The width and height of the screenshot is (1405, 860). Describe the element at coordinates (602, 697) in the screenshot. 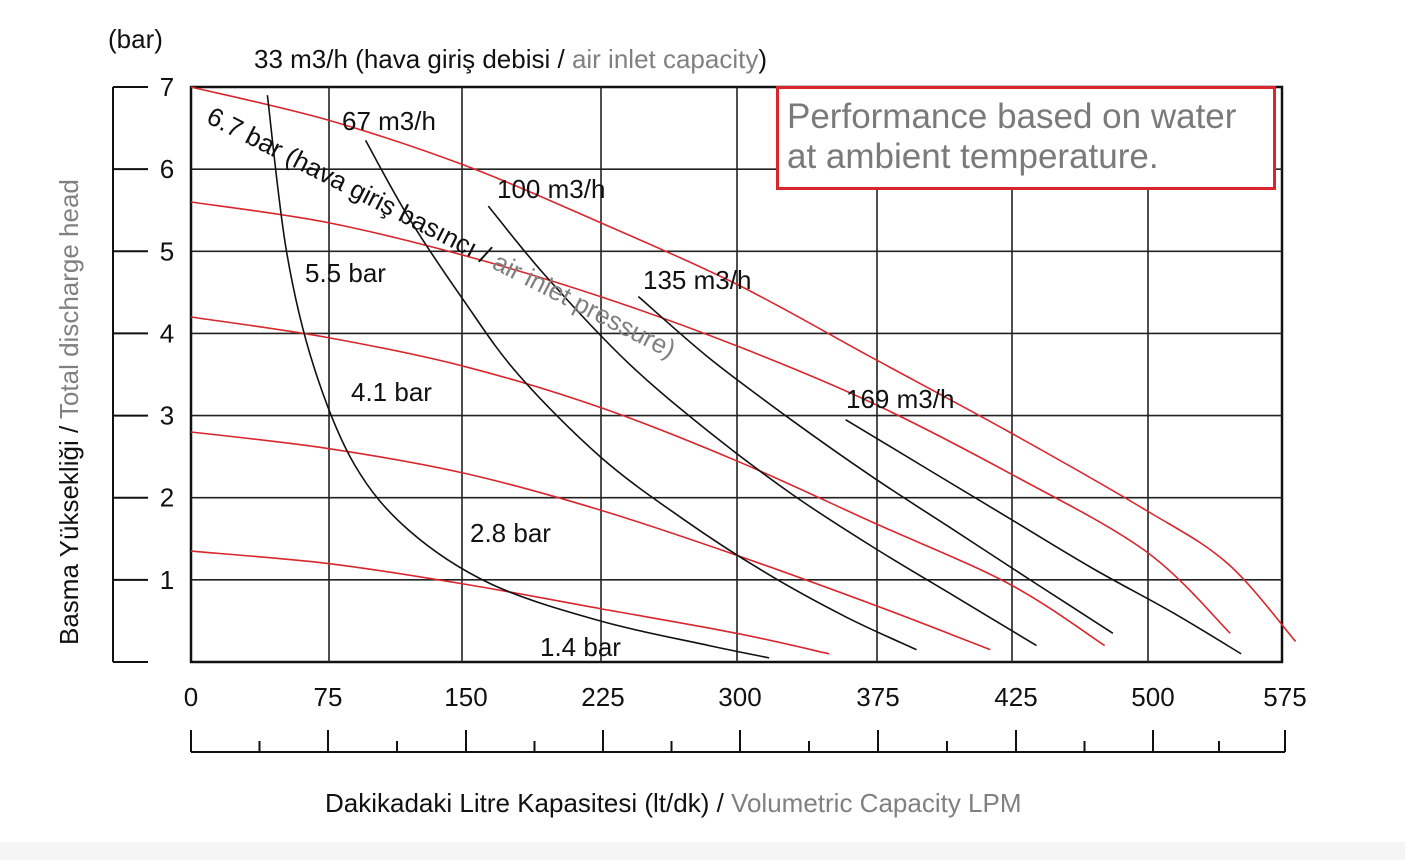

I see `x-tick-label: 225` at that location.